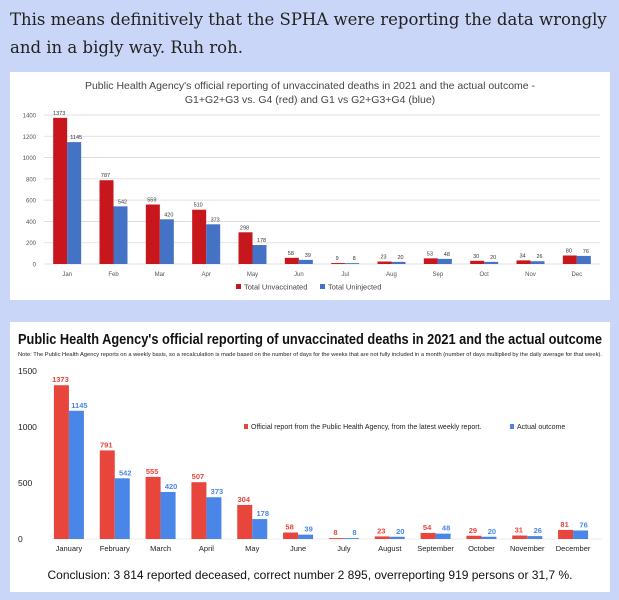 This screenshot has height=600, width=619. I want to click on chart-1-xtick-label: Feb, so click(113, 275).